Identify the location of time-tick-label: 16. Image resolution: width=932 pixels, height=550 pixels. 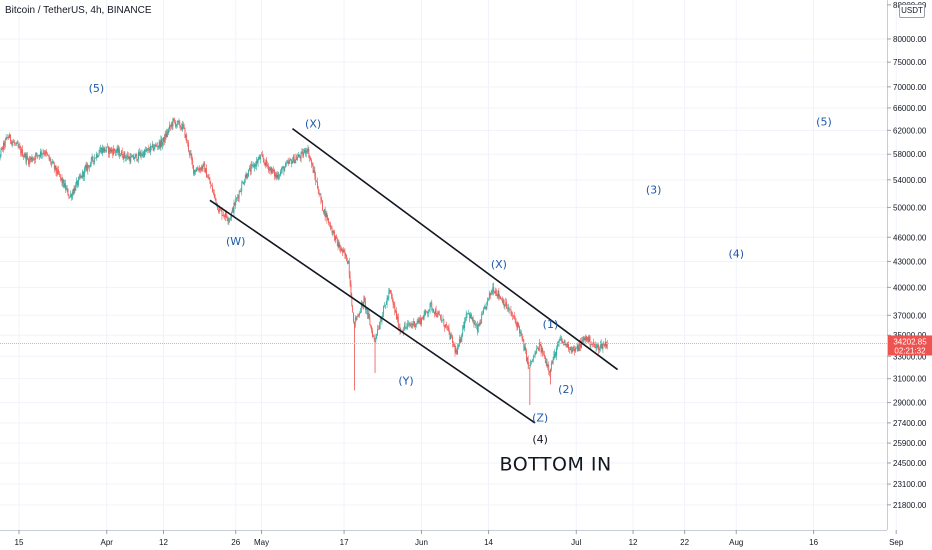
(813, 542).